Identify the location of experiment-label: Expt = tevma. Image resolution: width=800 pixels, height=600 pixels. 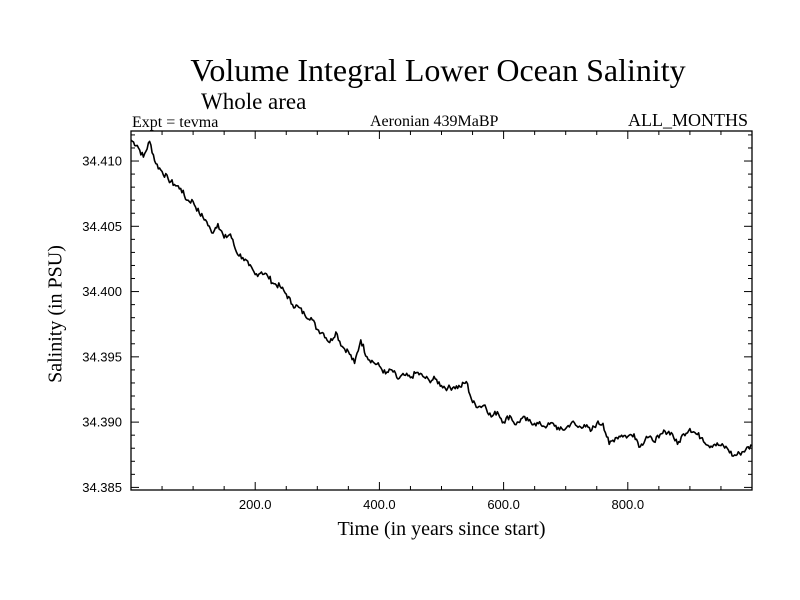
(175, 122).